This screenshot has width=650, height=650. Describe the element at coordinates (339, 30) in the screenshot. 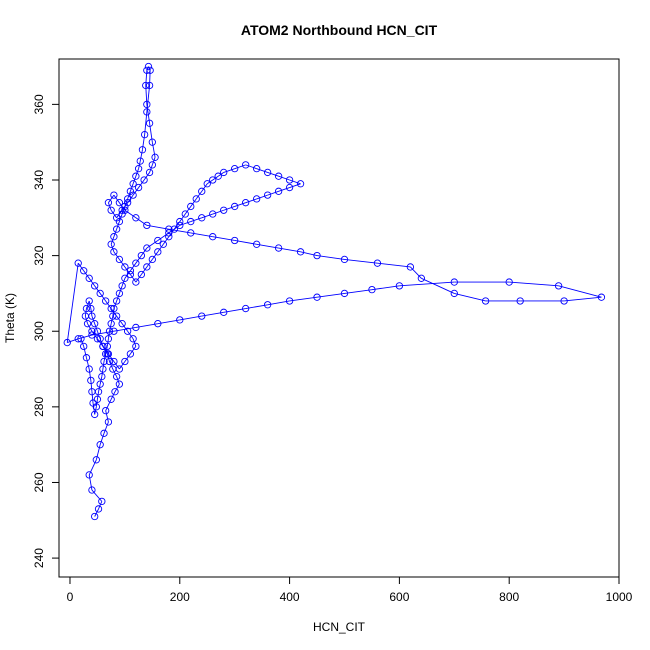

I see `chart-title: ATOM2 Northbound HCN_CIT` at that location.